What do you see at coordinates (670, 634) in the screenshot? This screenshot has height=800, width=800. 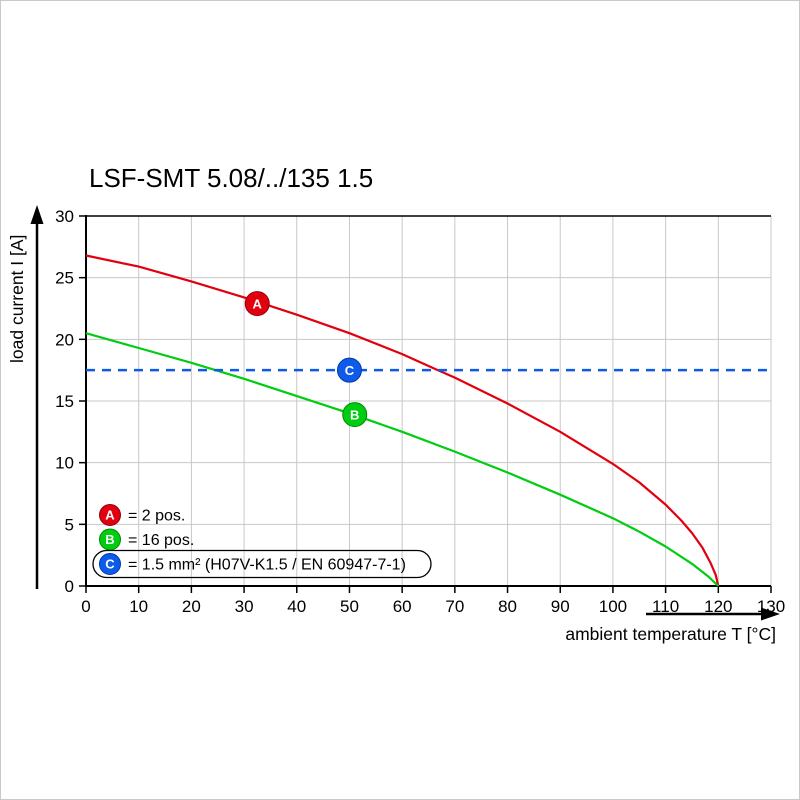 I see `x-axis-label: ambient temperature T [°C]` at bounding box center [670, 634].